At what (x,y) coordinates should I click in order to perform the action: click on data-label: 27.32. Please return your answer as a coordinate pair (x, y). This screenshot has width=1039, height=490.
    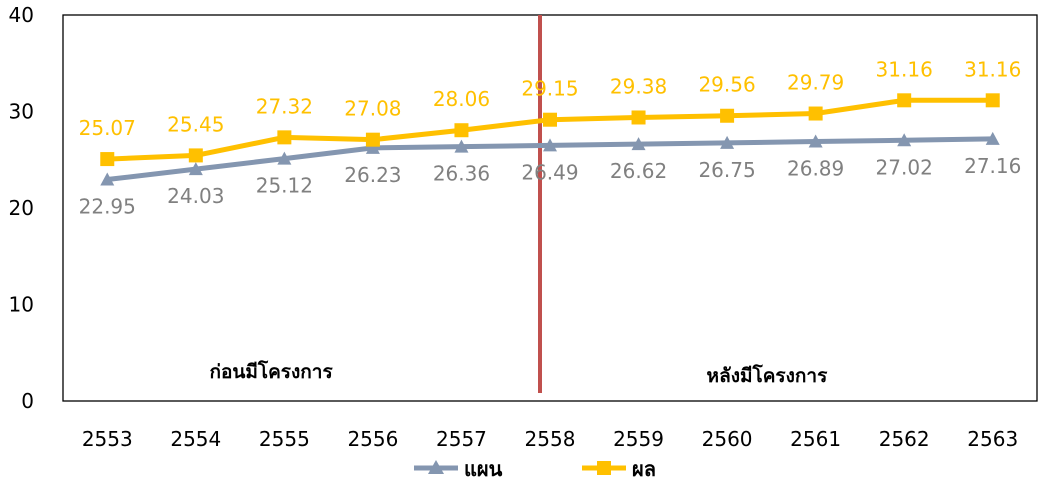
    Looking at the image, I should click on (284, 106).